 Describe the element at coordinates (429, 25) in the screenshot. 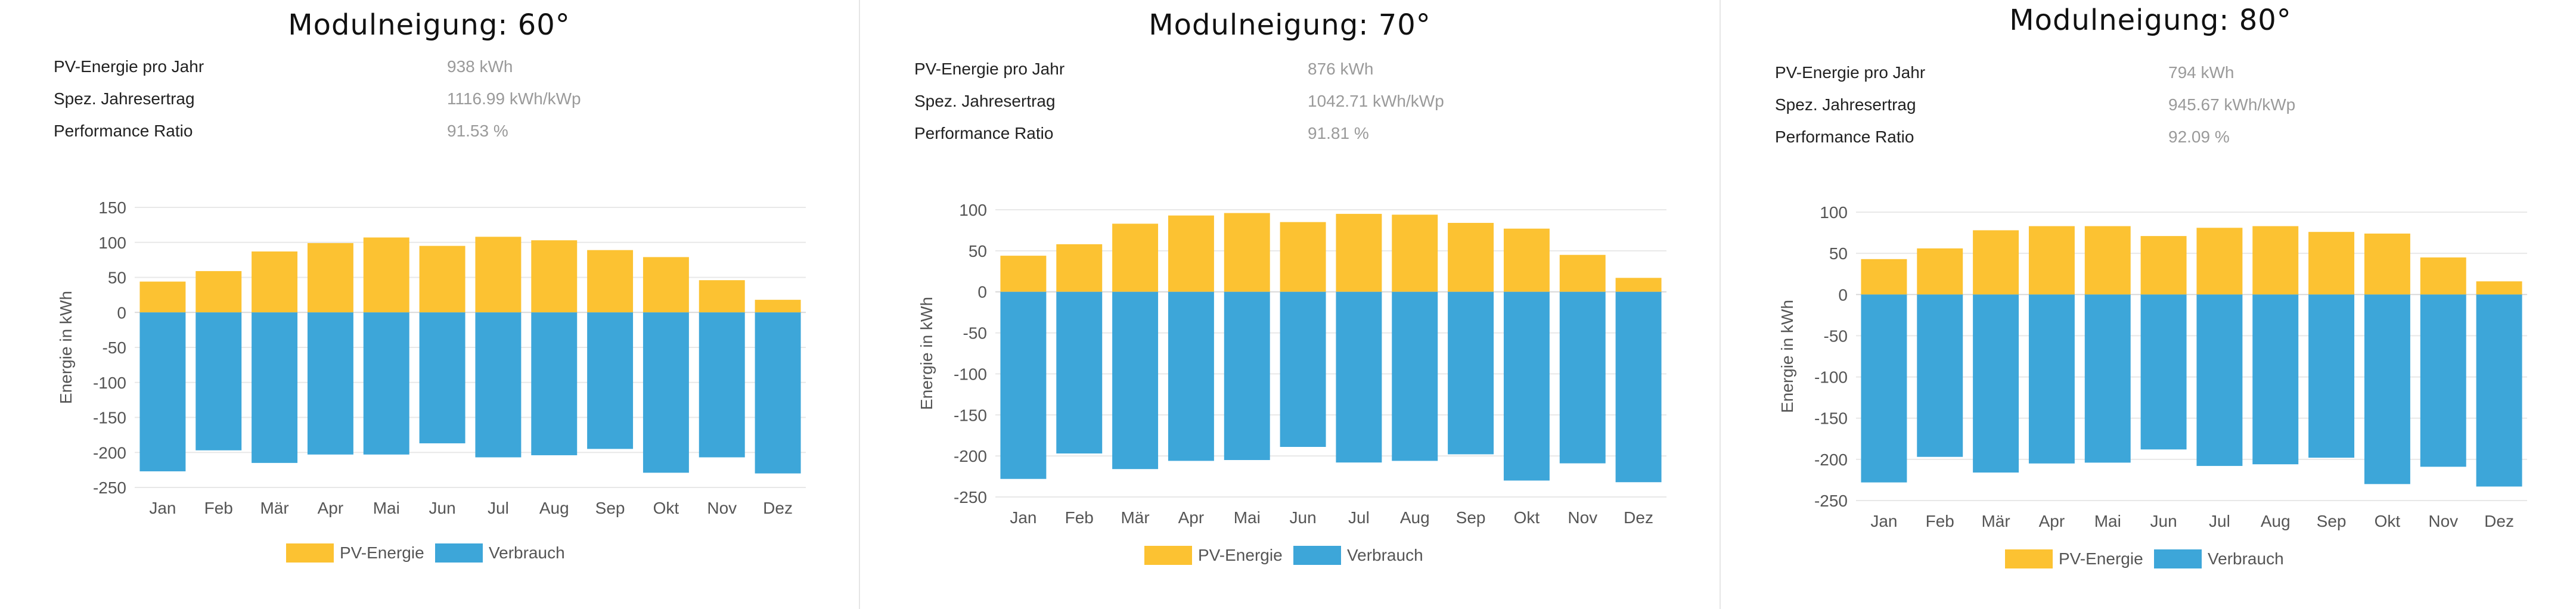

I see `panel-title: Modulneigung: 60°` at that location.